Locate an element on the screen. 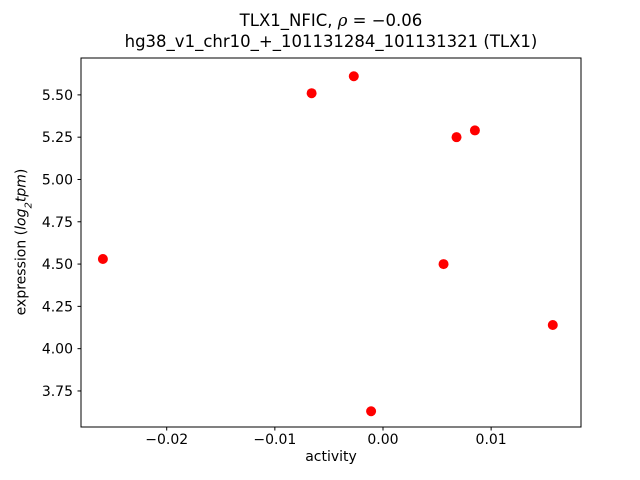  y-tick-label: 4.00 is located at coordinates (57, 350).